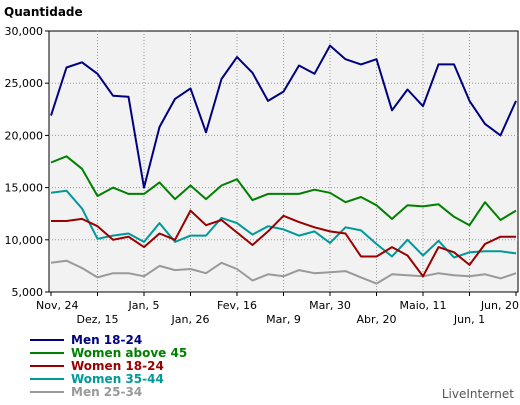  What do you see at coordinates (478, 394) in the screenshot?
I see `credit-label: LiveInternet` at bounding box center [478, 394].